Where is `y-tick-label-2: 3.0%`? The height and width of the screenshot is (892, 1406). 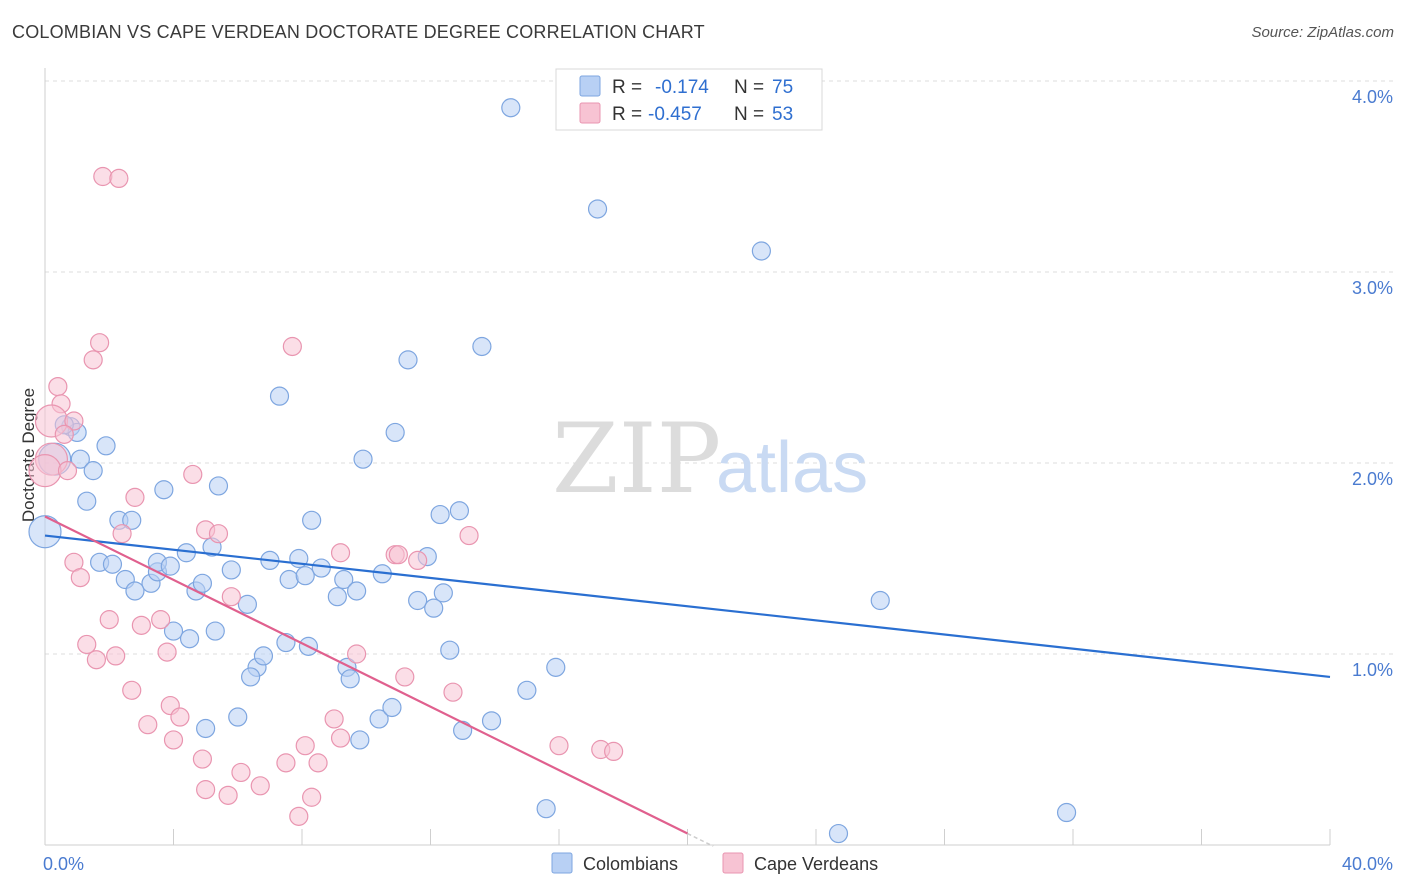
y-tick-label-2: 3.0% is located at coordinates (1372, 288).